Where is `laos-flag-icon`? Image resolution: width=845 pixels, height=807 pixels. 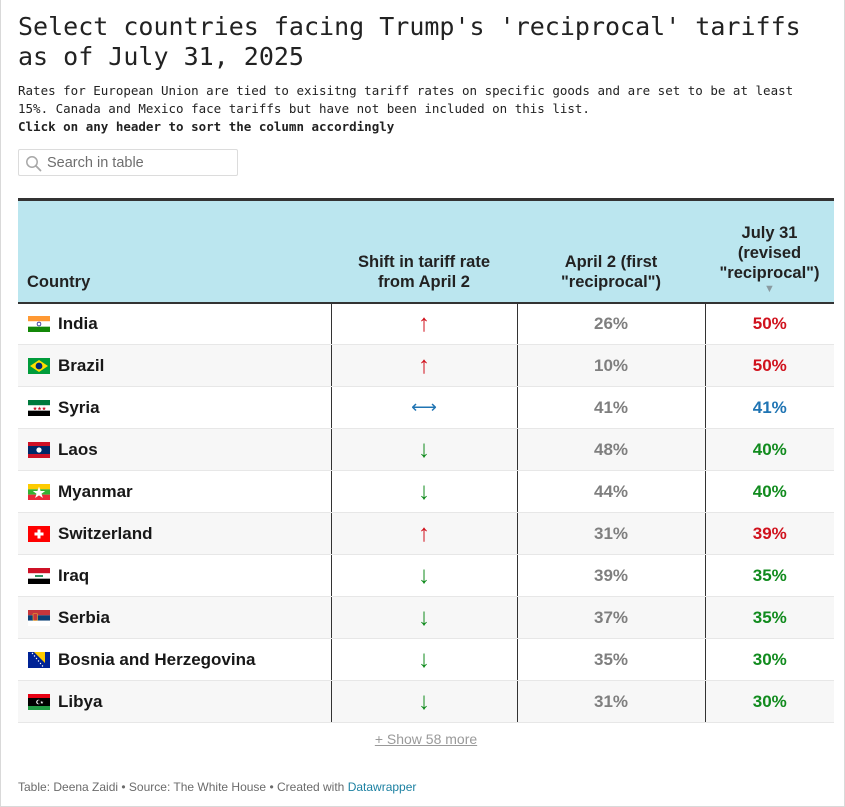
laos-flag-icon is located at coordinates (39, 449).